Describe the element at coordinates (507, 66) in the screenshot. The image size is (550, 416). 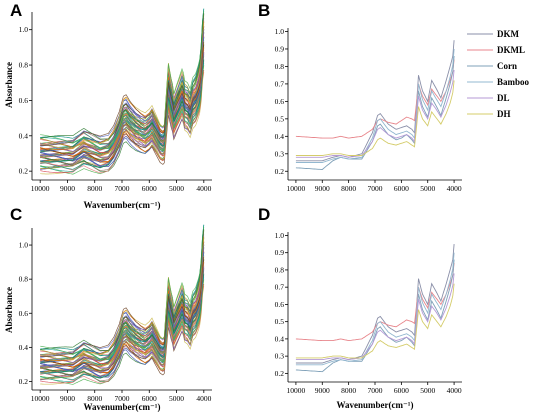
I see `legend-label: Corn` at that location.